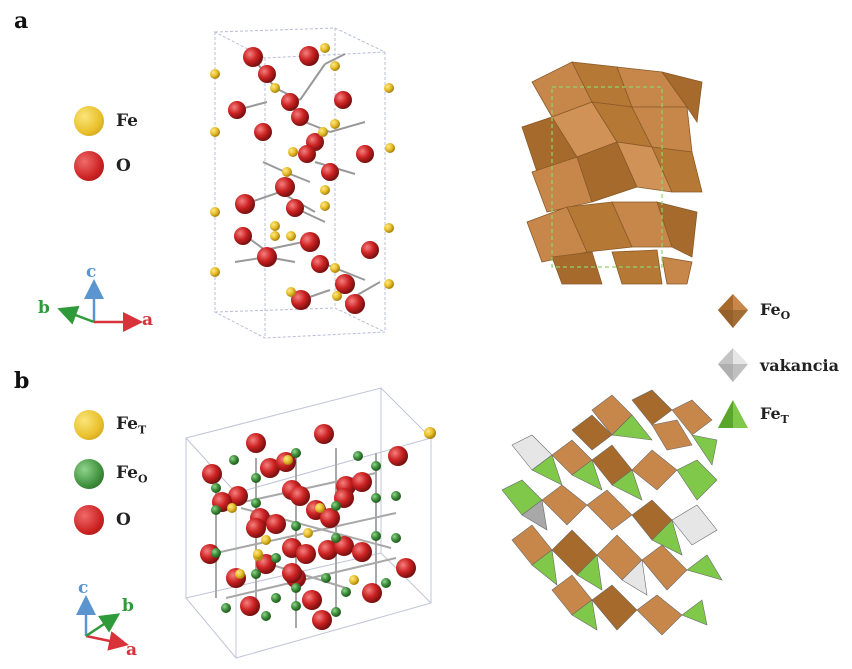 The height and width of the screenshot is (669, 852). What do you see at coordinates (111, 474) in the screenshot?
I see `legend-fe-o: FeO` at bounding box center [111, 474].